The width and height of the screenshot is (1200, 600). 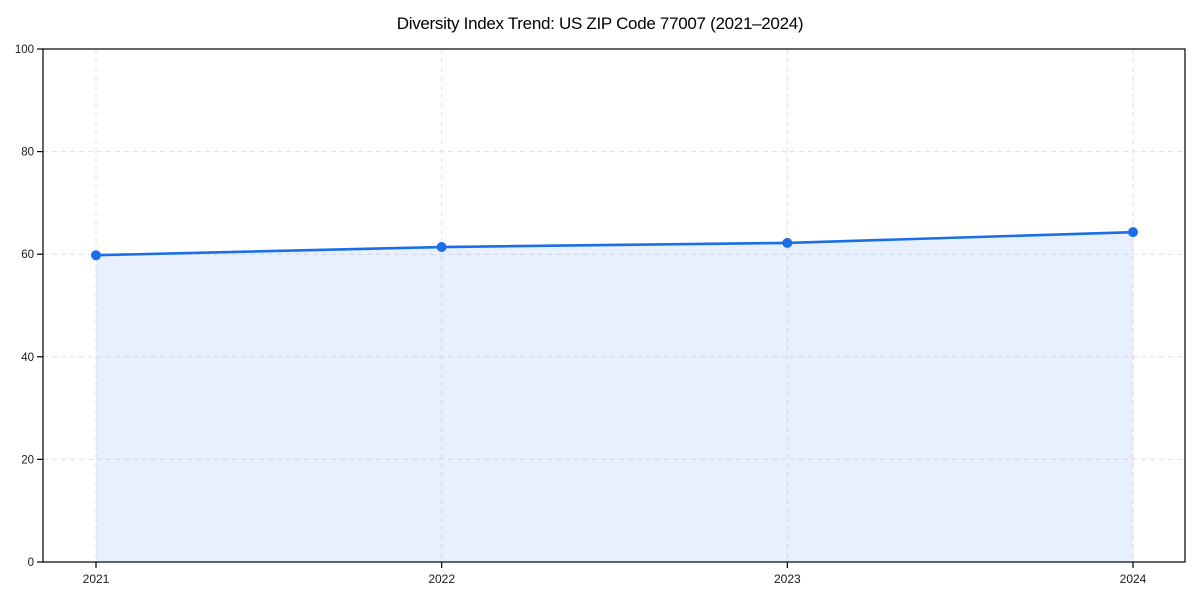 What do you see at coordinates (441, 579) in the screenshot?
I see `x-tick-label: 2022` at bounding box center [441, 579].